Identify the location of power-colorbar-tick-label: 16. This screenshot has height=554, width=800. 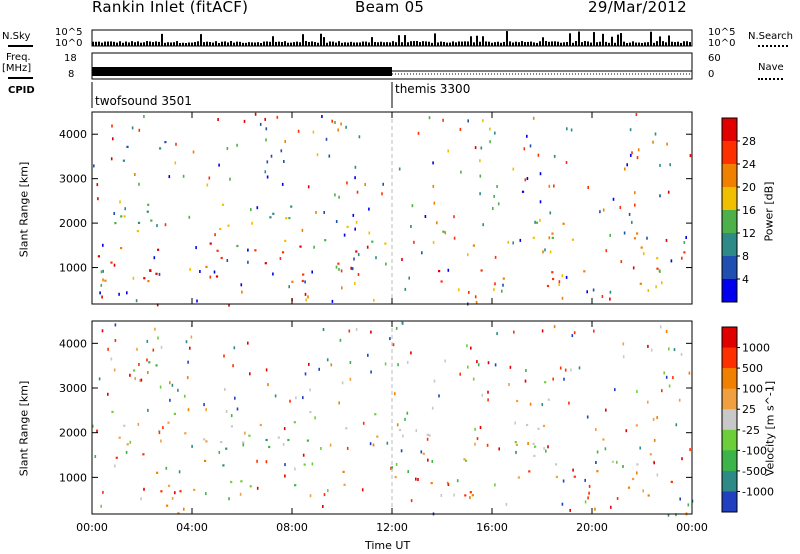
(749, 210).